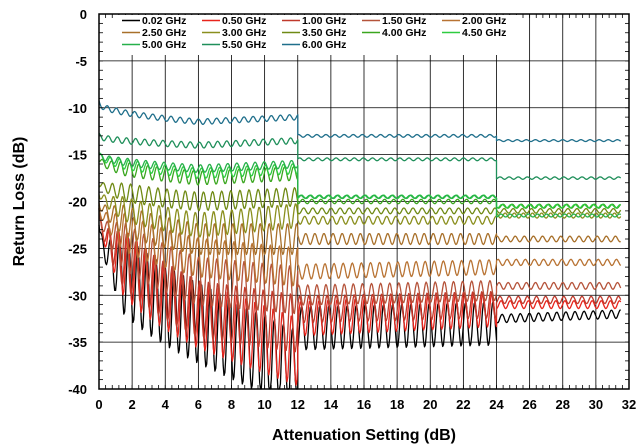 The height and width of the screenshot is (446, 642). Describe the element at coordinates (264, 404) in the screenshot. I see `x-tick-label: 10` at that location.